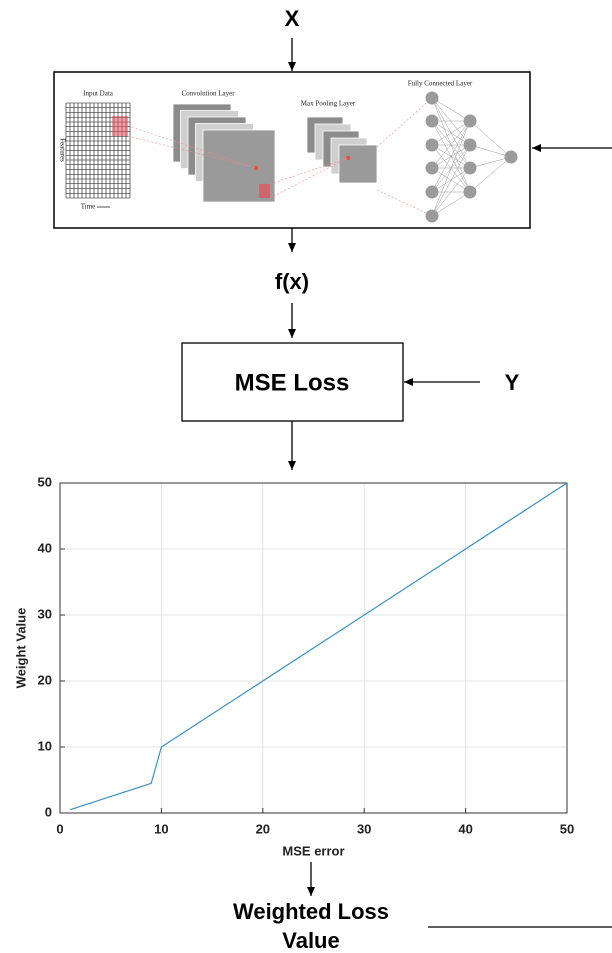 This screenshot has width=612, height=953. I want to click on y-tick-label: 20, so click(45, 679).